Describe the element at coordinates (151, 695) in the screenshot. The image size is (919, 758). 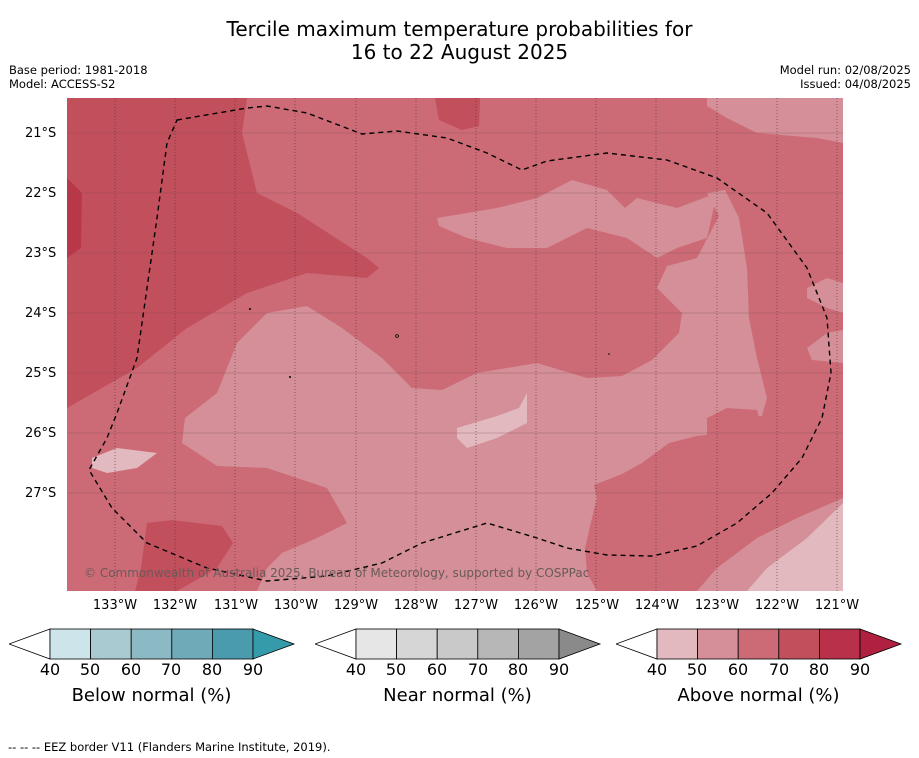
I see `colorbar-below-label: Below normal (%)` at that location.